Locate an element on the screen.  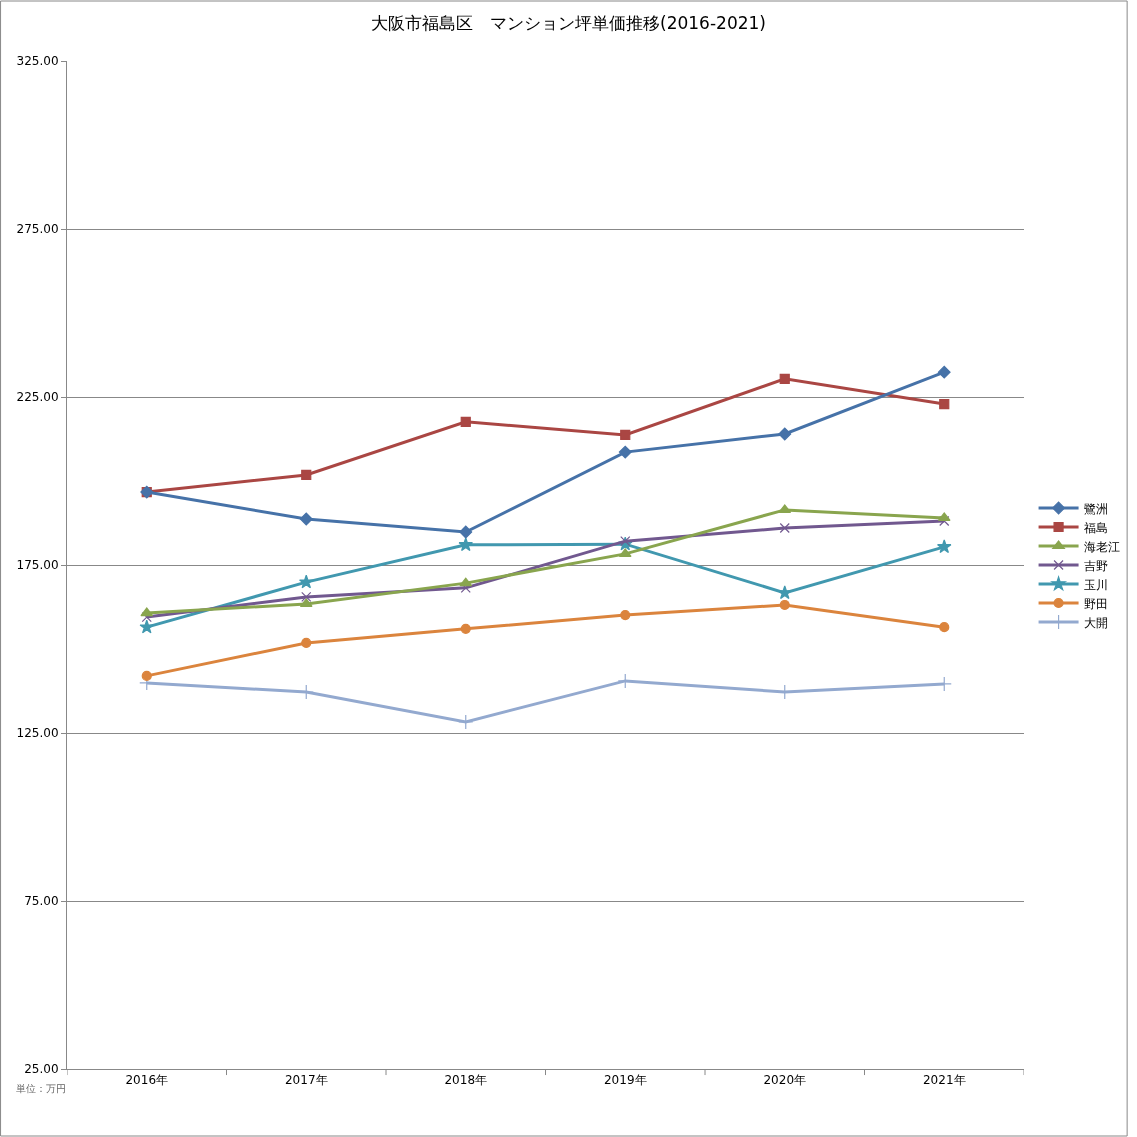
chart-title: 大阪市福島区 マンション坪単価推移(2016-2021) is located at coordinates (568, 22).